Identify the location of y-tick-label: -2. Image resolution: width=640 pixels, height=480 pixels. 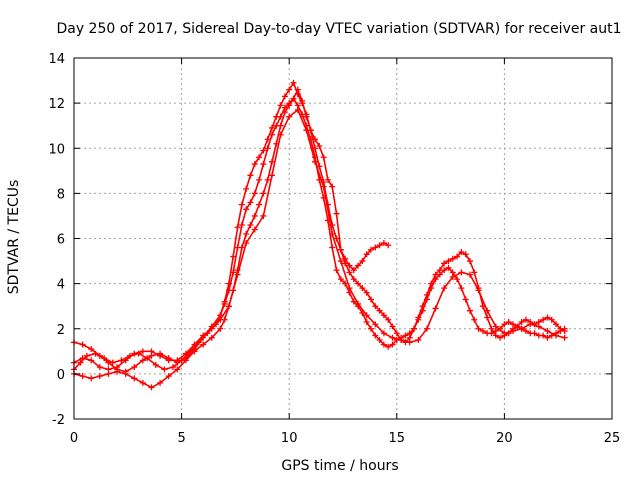
(58, 420).